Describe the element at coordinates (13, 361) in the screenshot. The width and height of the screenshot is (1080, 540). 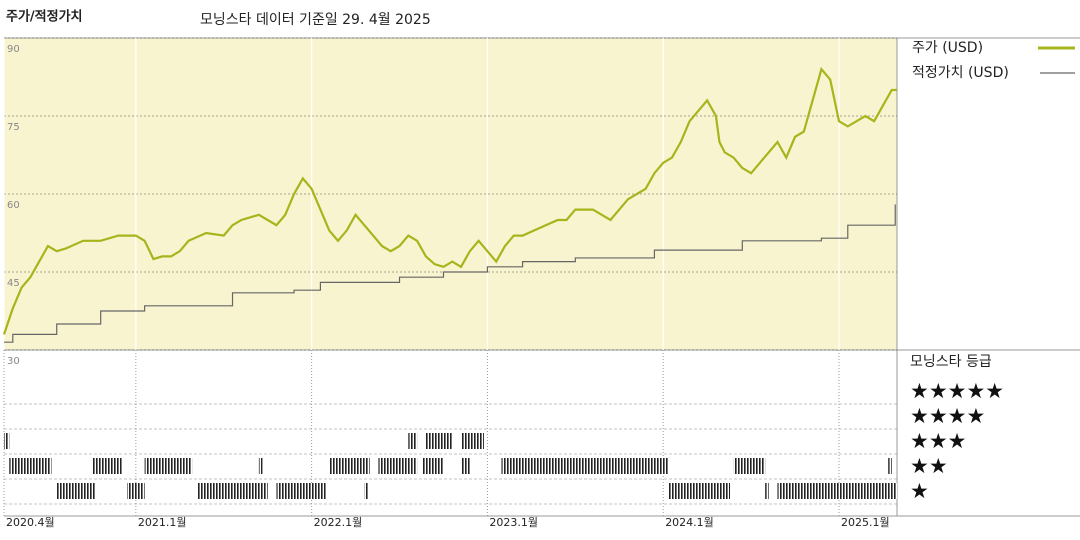
I see `y-tick-label: 30` at that location.